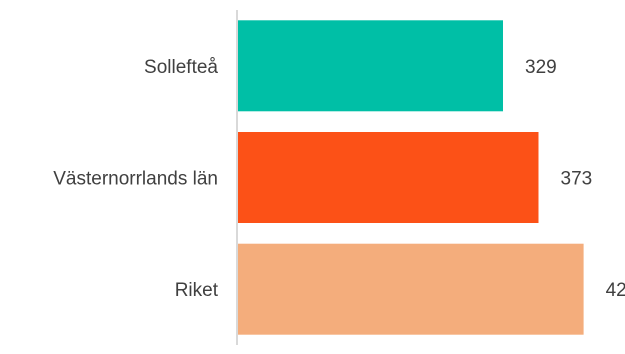 This screenshot has height=354, width=625. Describe the element at coordinates (577, 179) in the screenshot. I see `value-label-2: 373` at that location.